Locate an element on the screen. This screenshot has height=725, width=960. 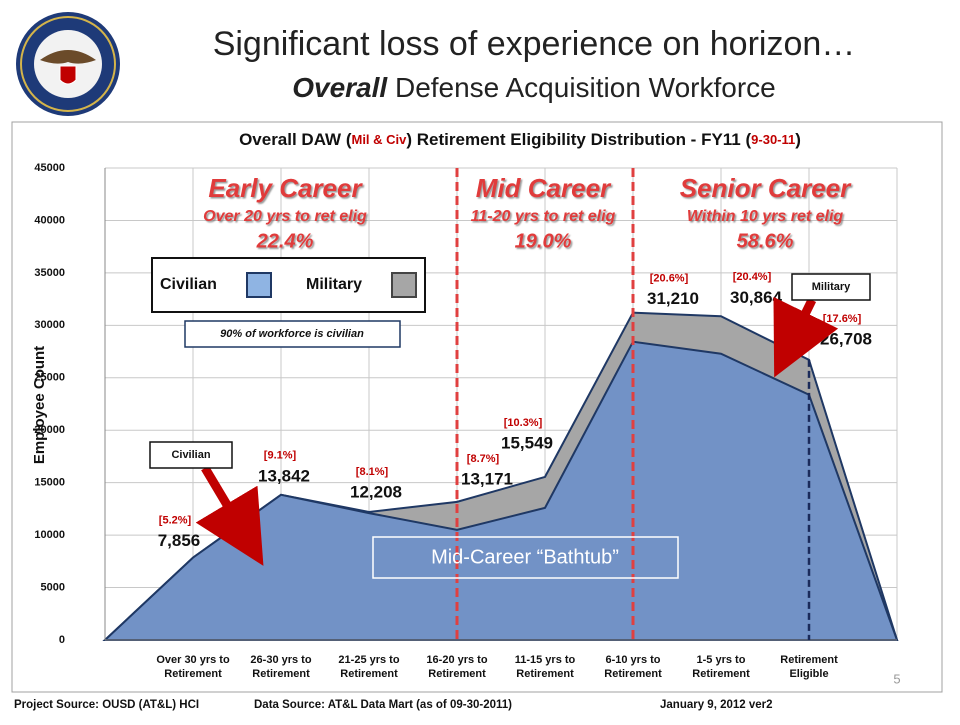
x-tick-line: Over 30 yrs to is located at coordinates (193, 660).